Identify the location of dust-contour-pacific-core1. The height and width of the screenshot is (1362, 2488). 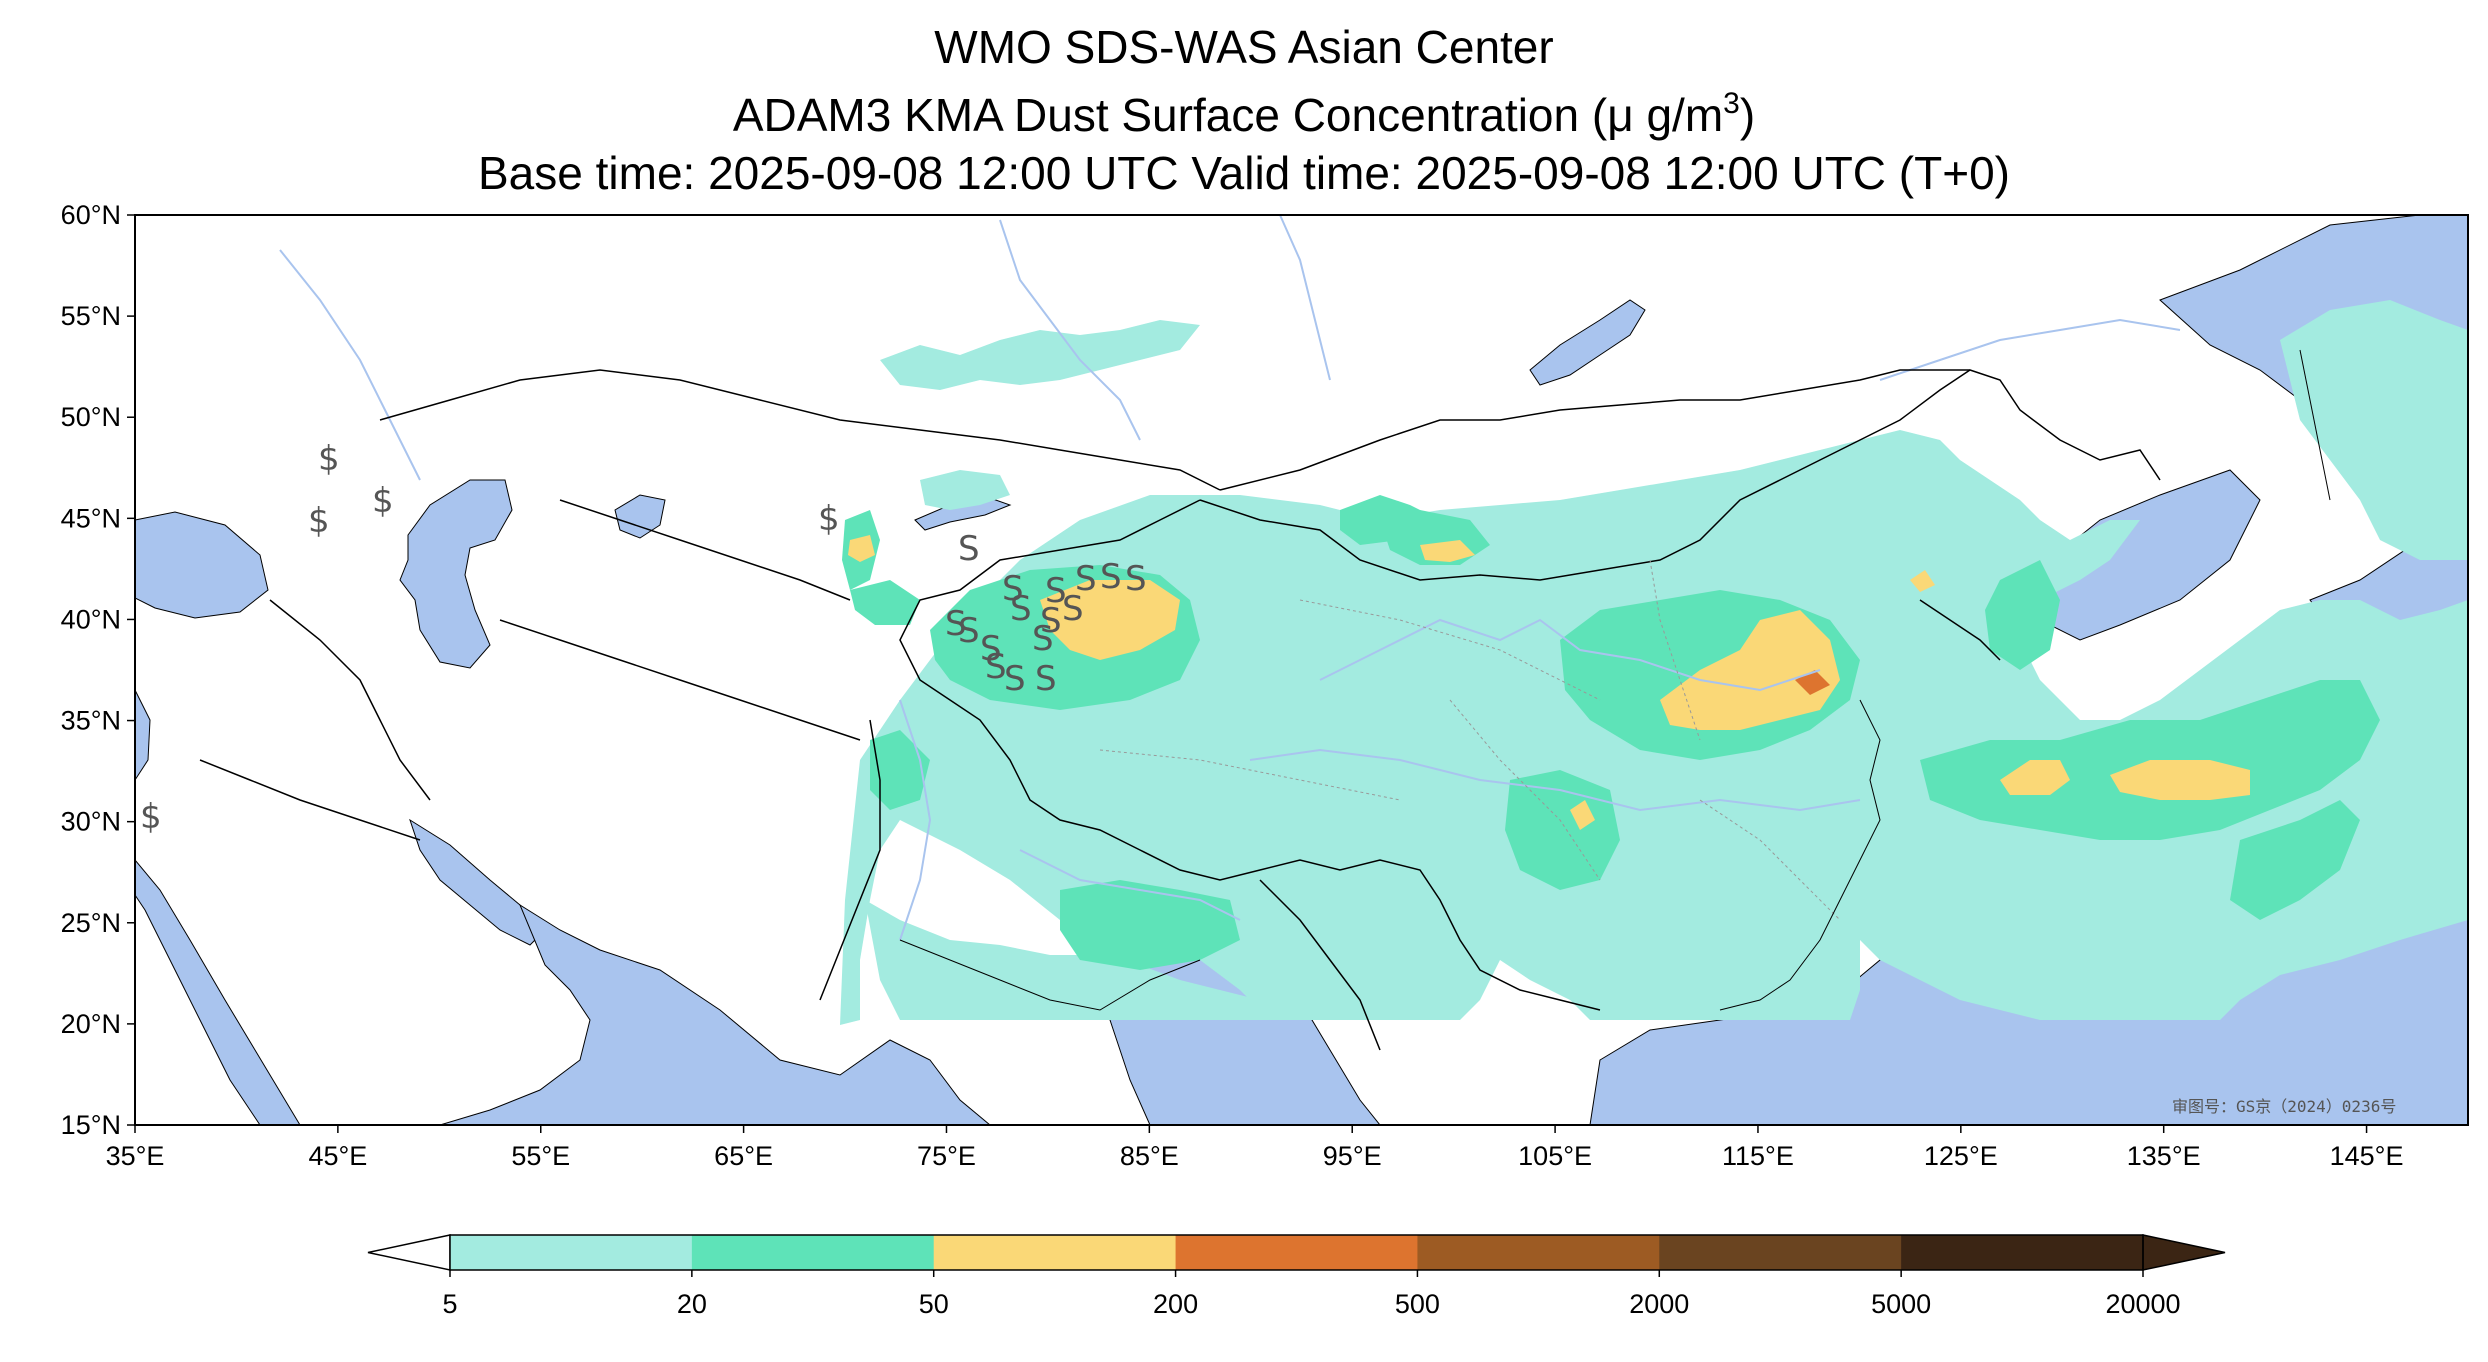
(2035, 777).